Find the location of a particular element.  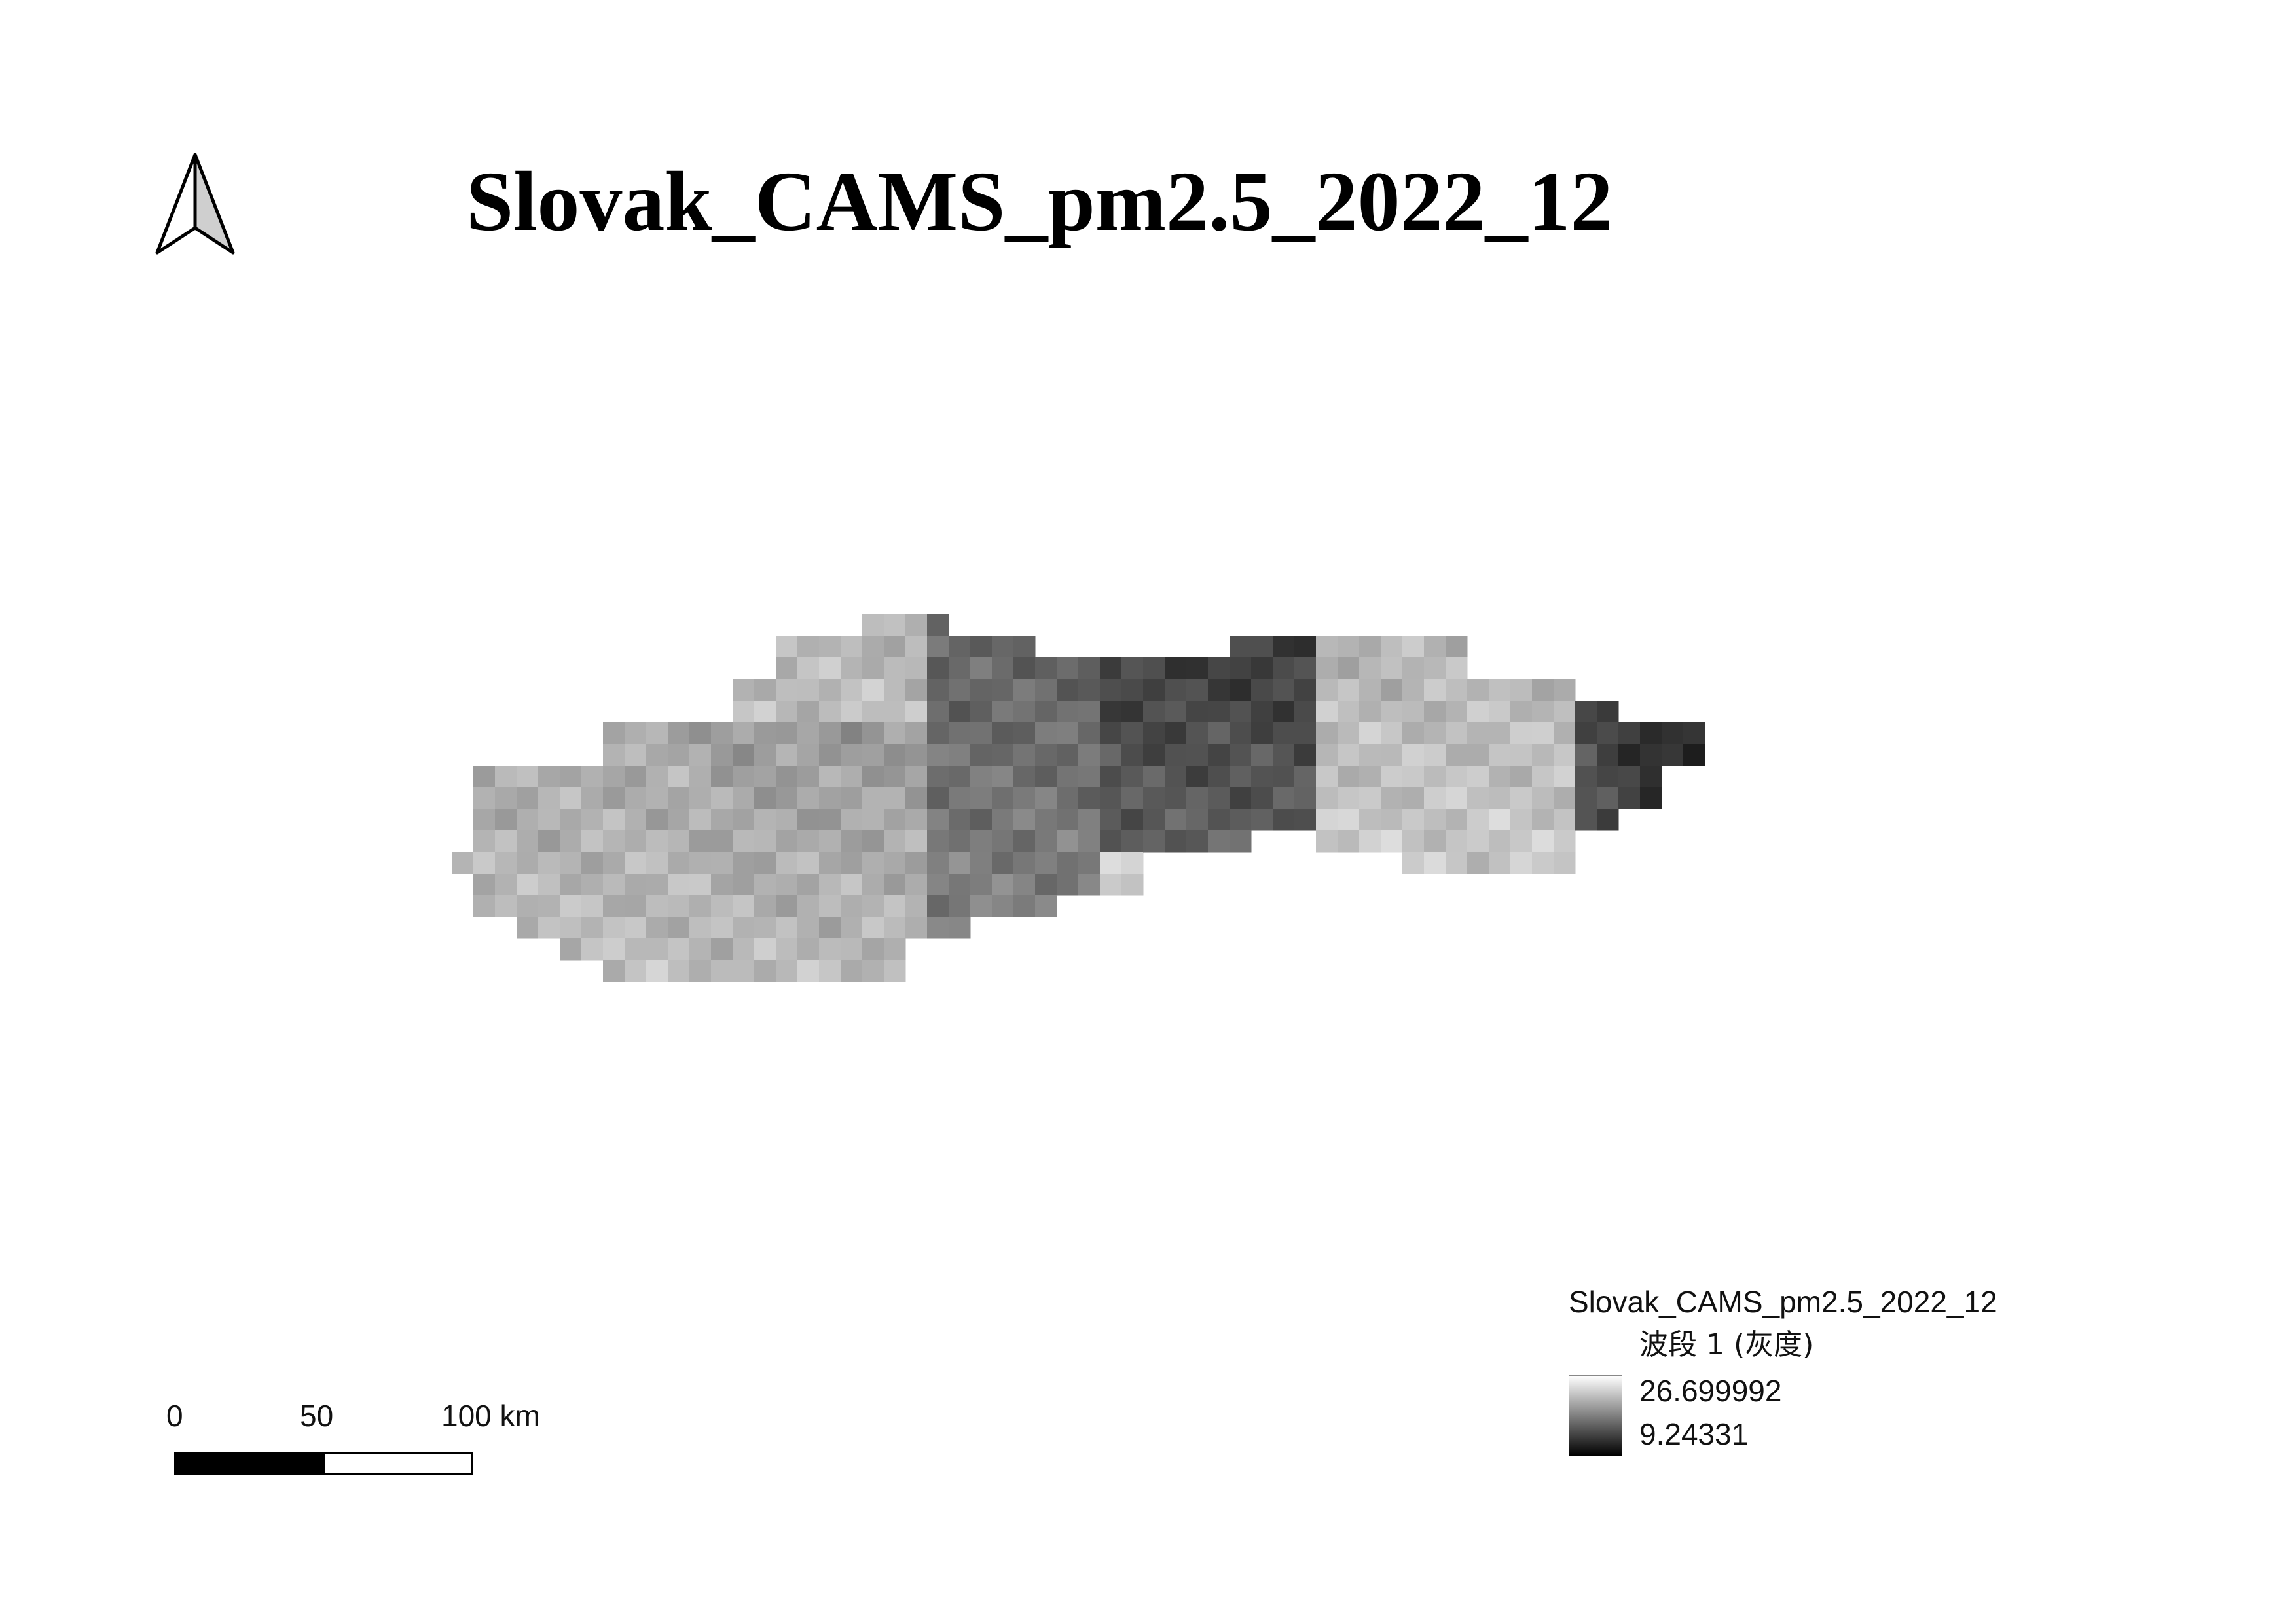

scale-segment-filled is located at coordinates (249, 1463).